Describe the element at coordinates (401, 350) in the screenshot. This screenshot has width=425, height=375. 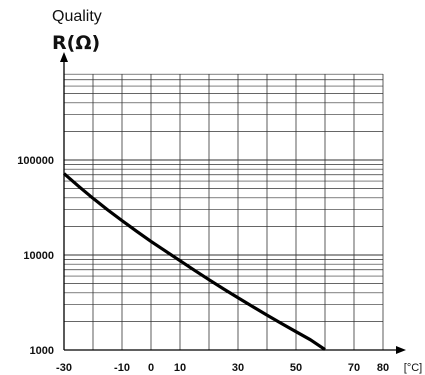
I see `x-axis-arrow` at that location.